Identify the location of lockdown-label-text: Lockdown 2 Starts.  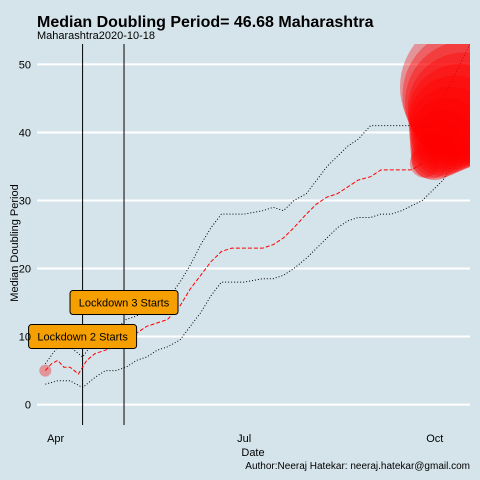
(82, 338).